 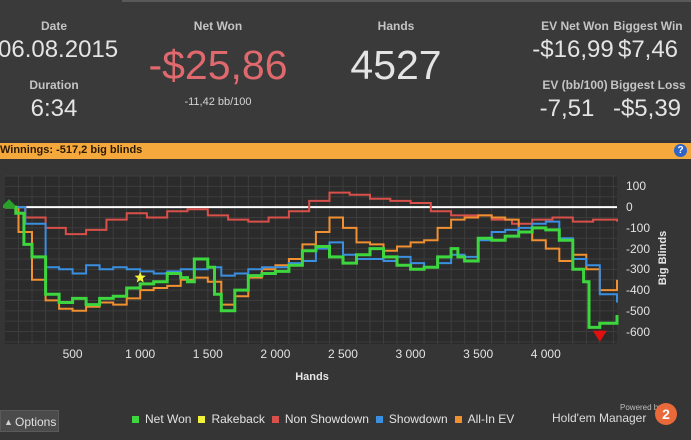 I want to click on options-button: ▲ Options, so click(x=29, y=421).